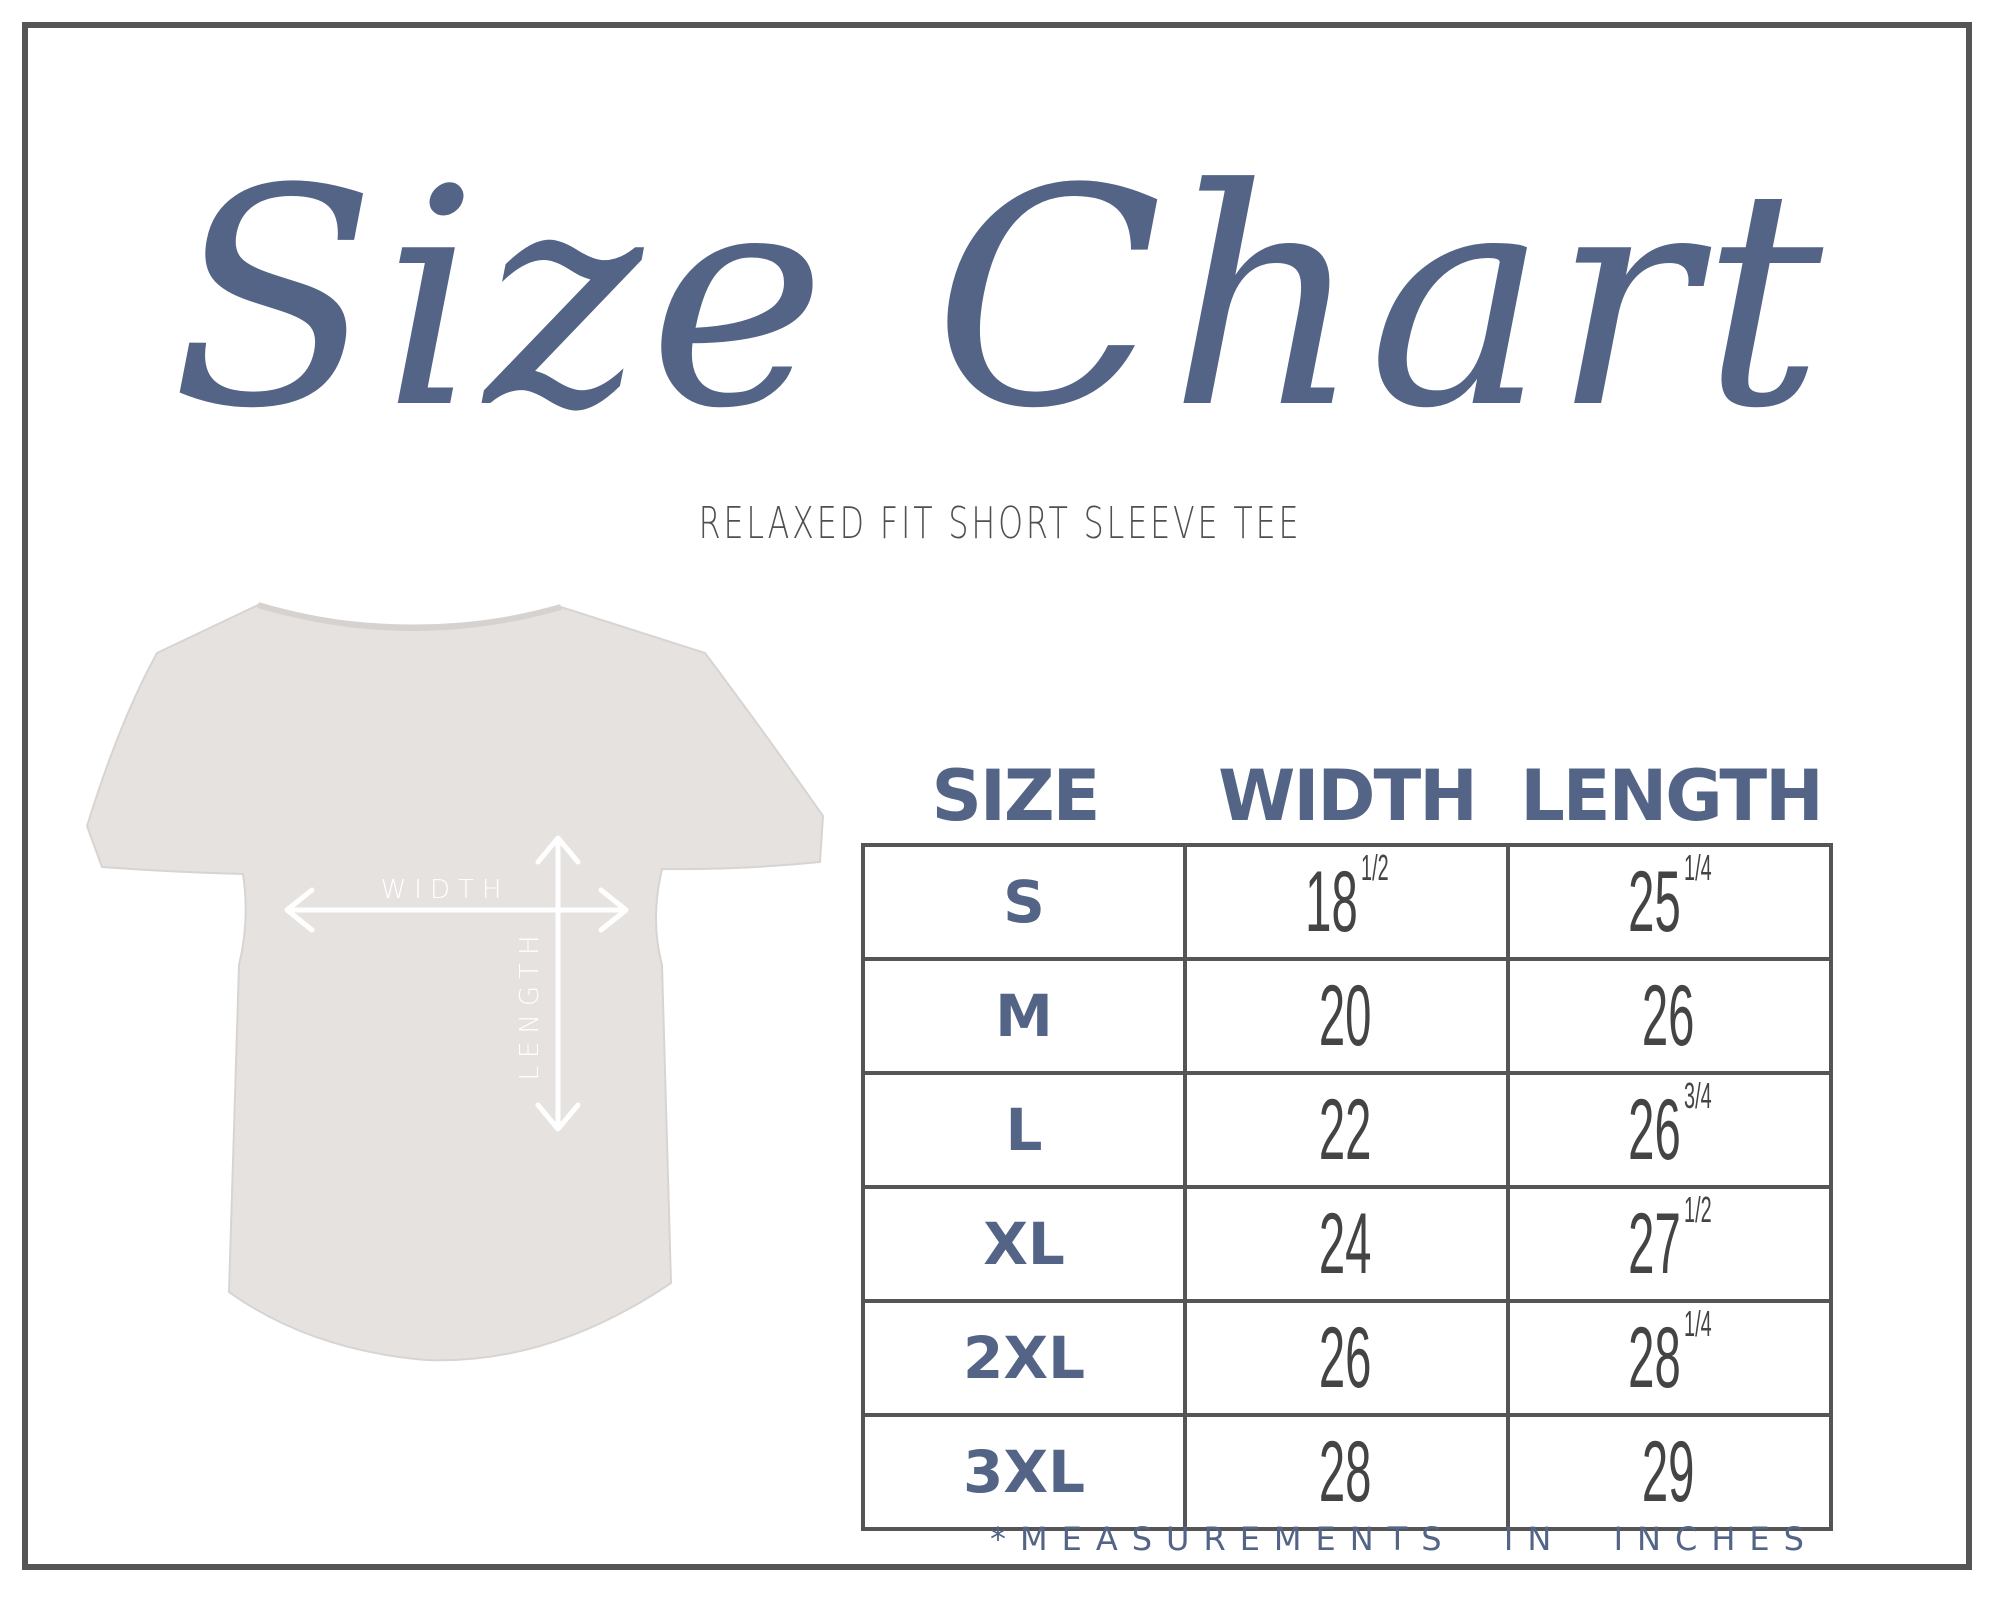 The width and height of the screenshot is (2000, 1600). What do you see at coordinates (558, 983) in the screenshot?
I see `length-arrow-icon` at bounding box center [558, 983].